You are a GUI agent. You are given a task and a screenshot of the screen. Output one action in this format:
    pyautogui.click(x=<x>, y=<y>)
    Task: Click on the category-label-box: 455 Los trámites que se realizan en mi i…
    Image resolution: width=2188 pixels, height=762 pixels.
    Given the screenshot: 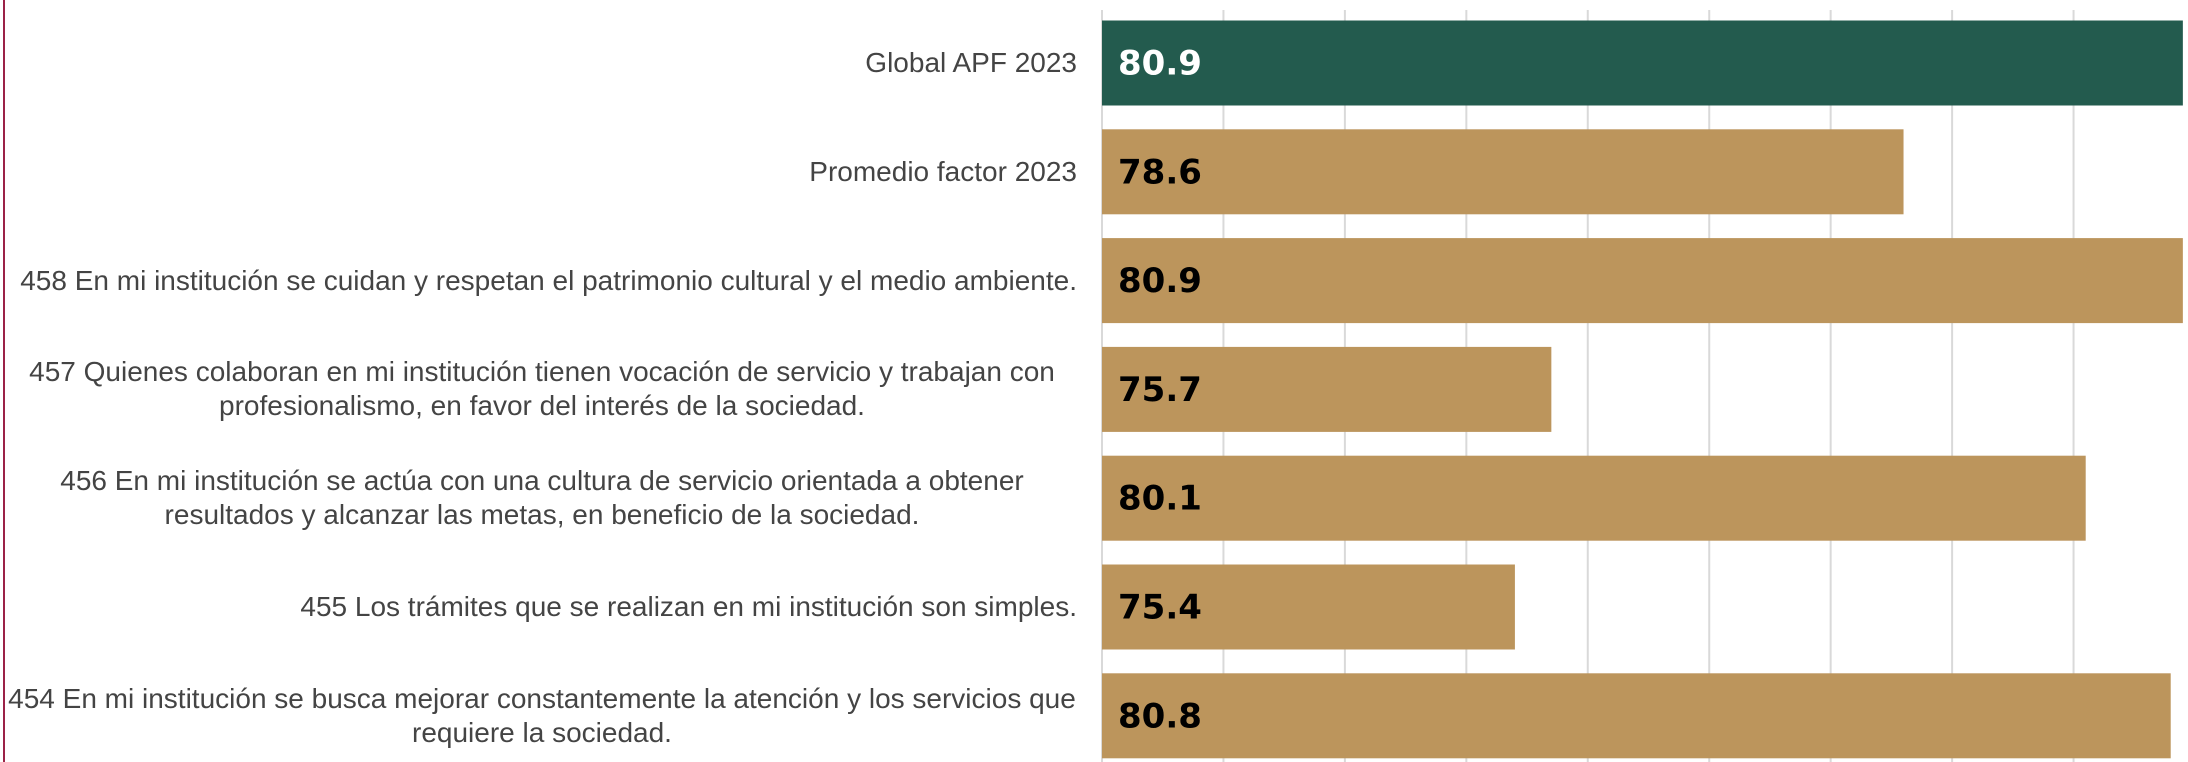 What is the action you would take?
    pyautogui.click(x=688, y=607)
    